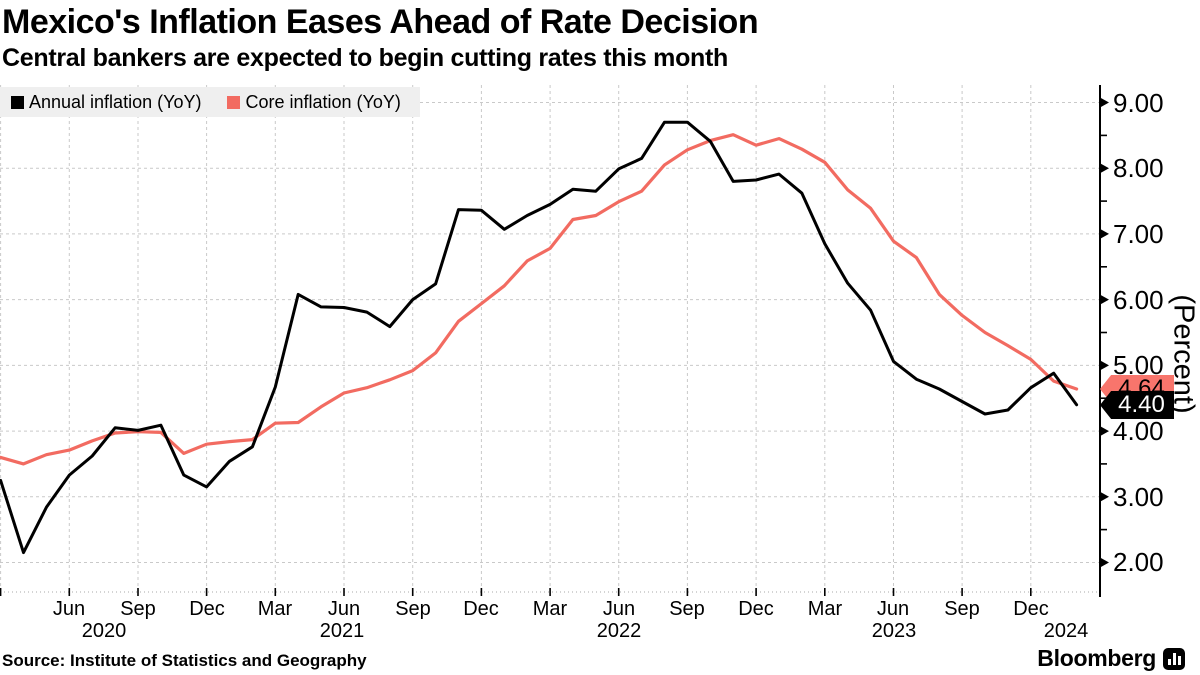 This screenshot has height=675, width=1200. Describe the element at coordinates (1104, 332) in the screenshot. I see `y-axis-ticks` at that location.